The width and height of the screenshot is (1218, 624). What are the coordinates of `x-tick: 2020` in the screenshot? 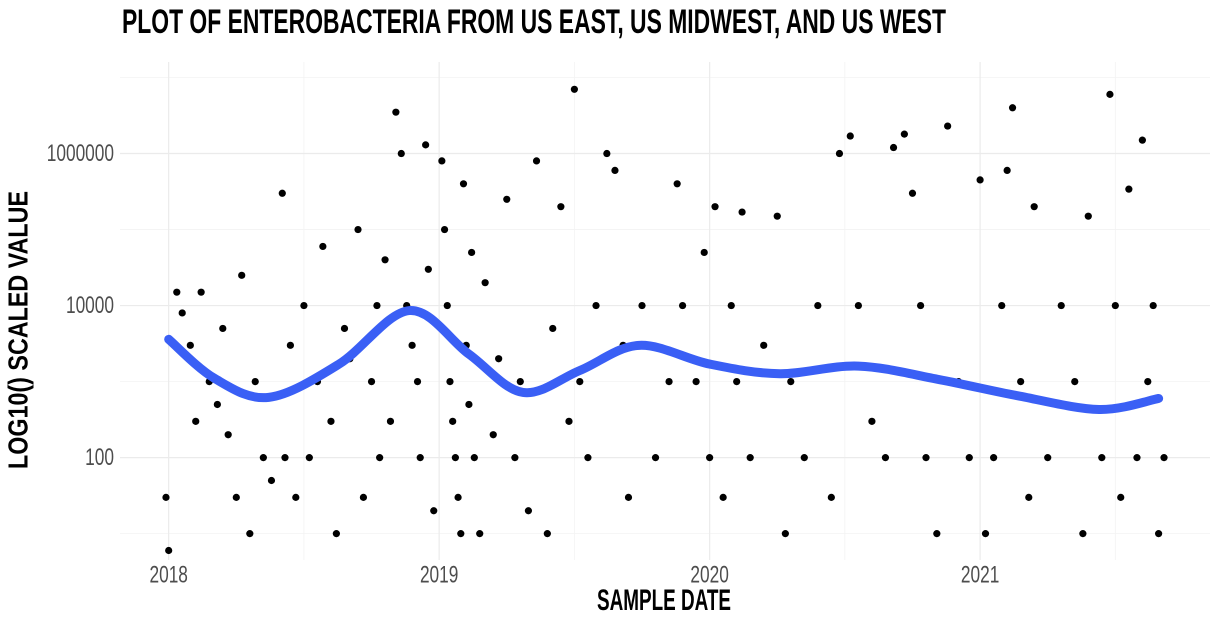 It's located at (709, 575).